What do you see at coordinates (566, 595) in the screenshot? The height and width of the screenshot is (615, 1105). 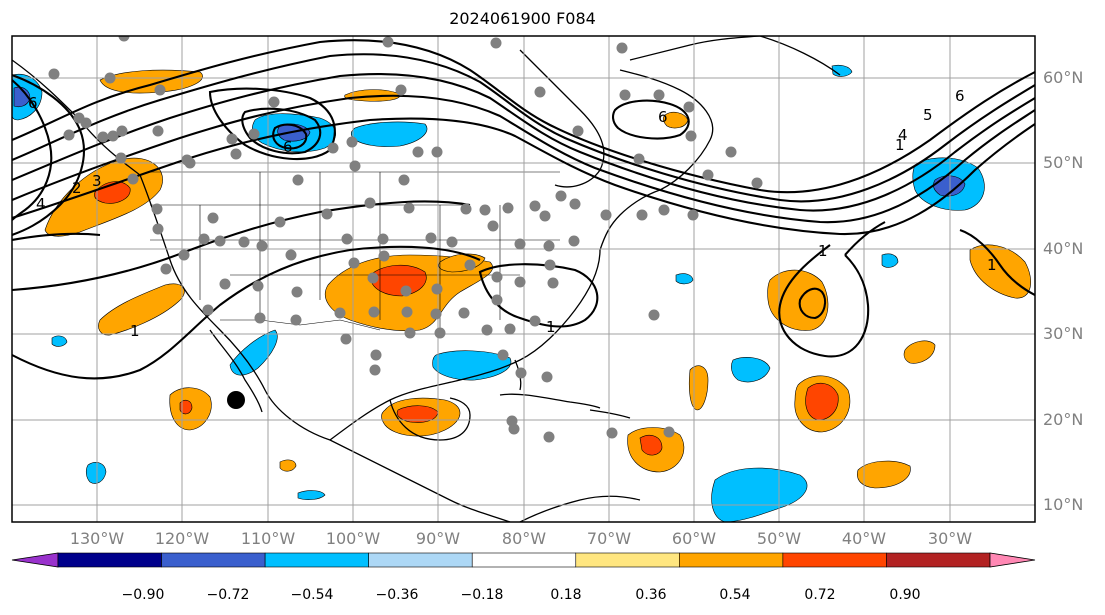 I see `colorbar-tick: 0.18` at bounding box center [566, 595].